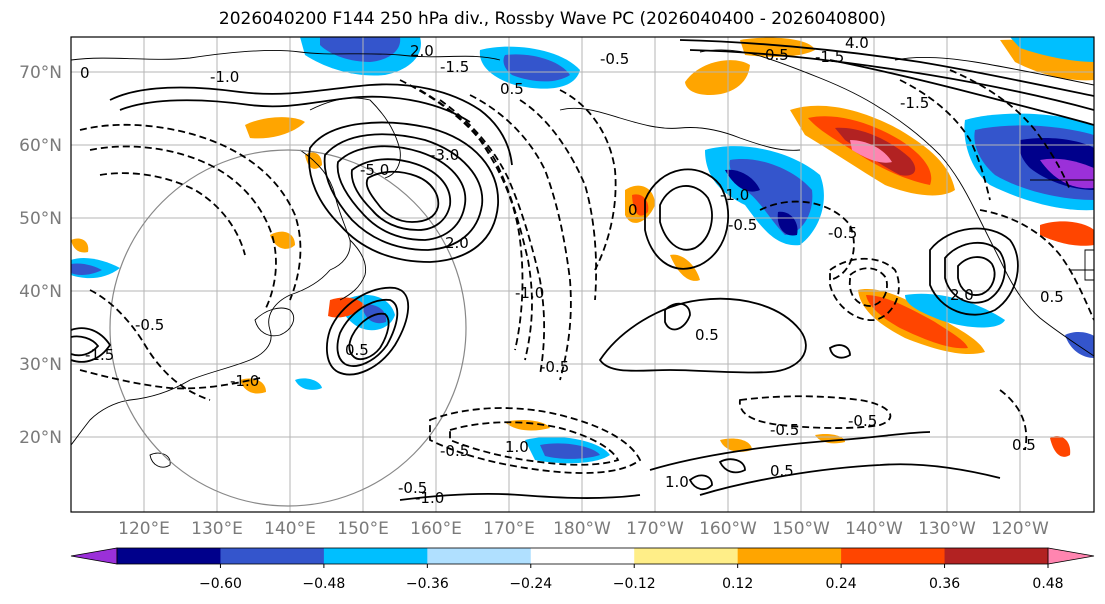  Describe the element at coordinates (40, 73) in the screenshot. I see `lat-label: 70°N` at that location.